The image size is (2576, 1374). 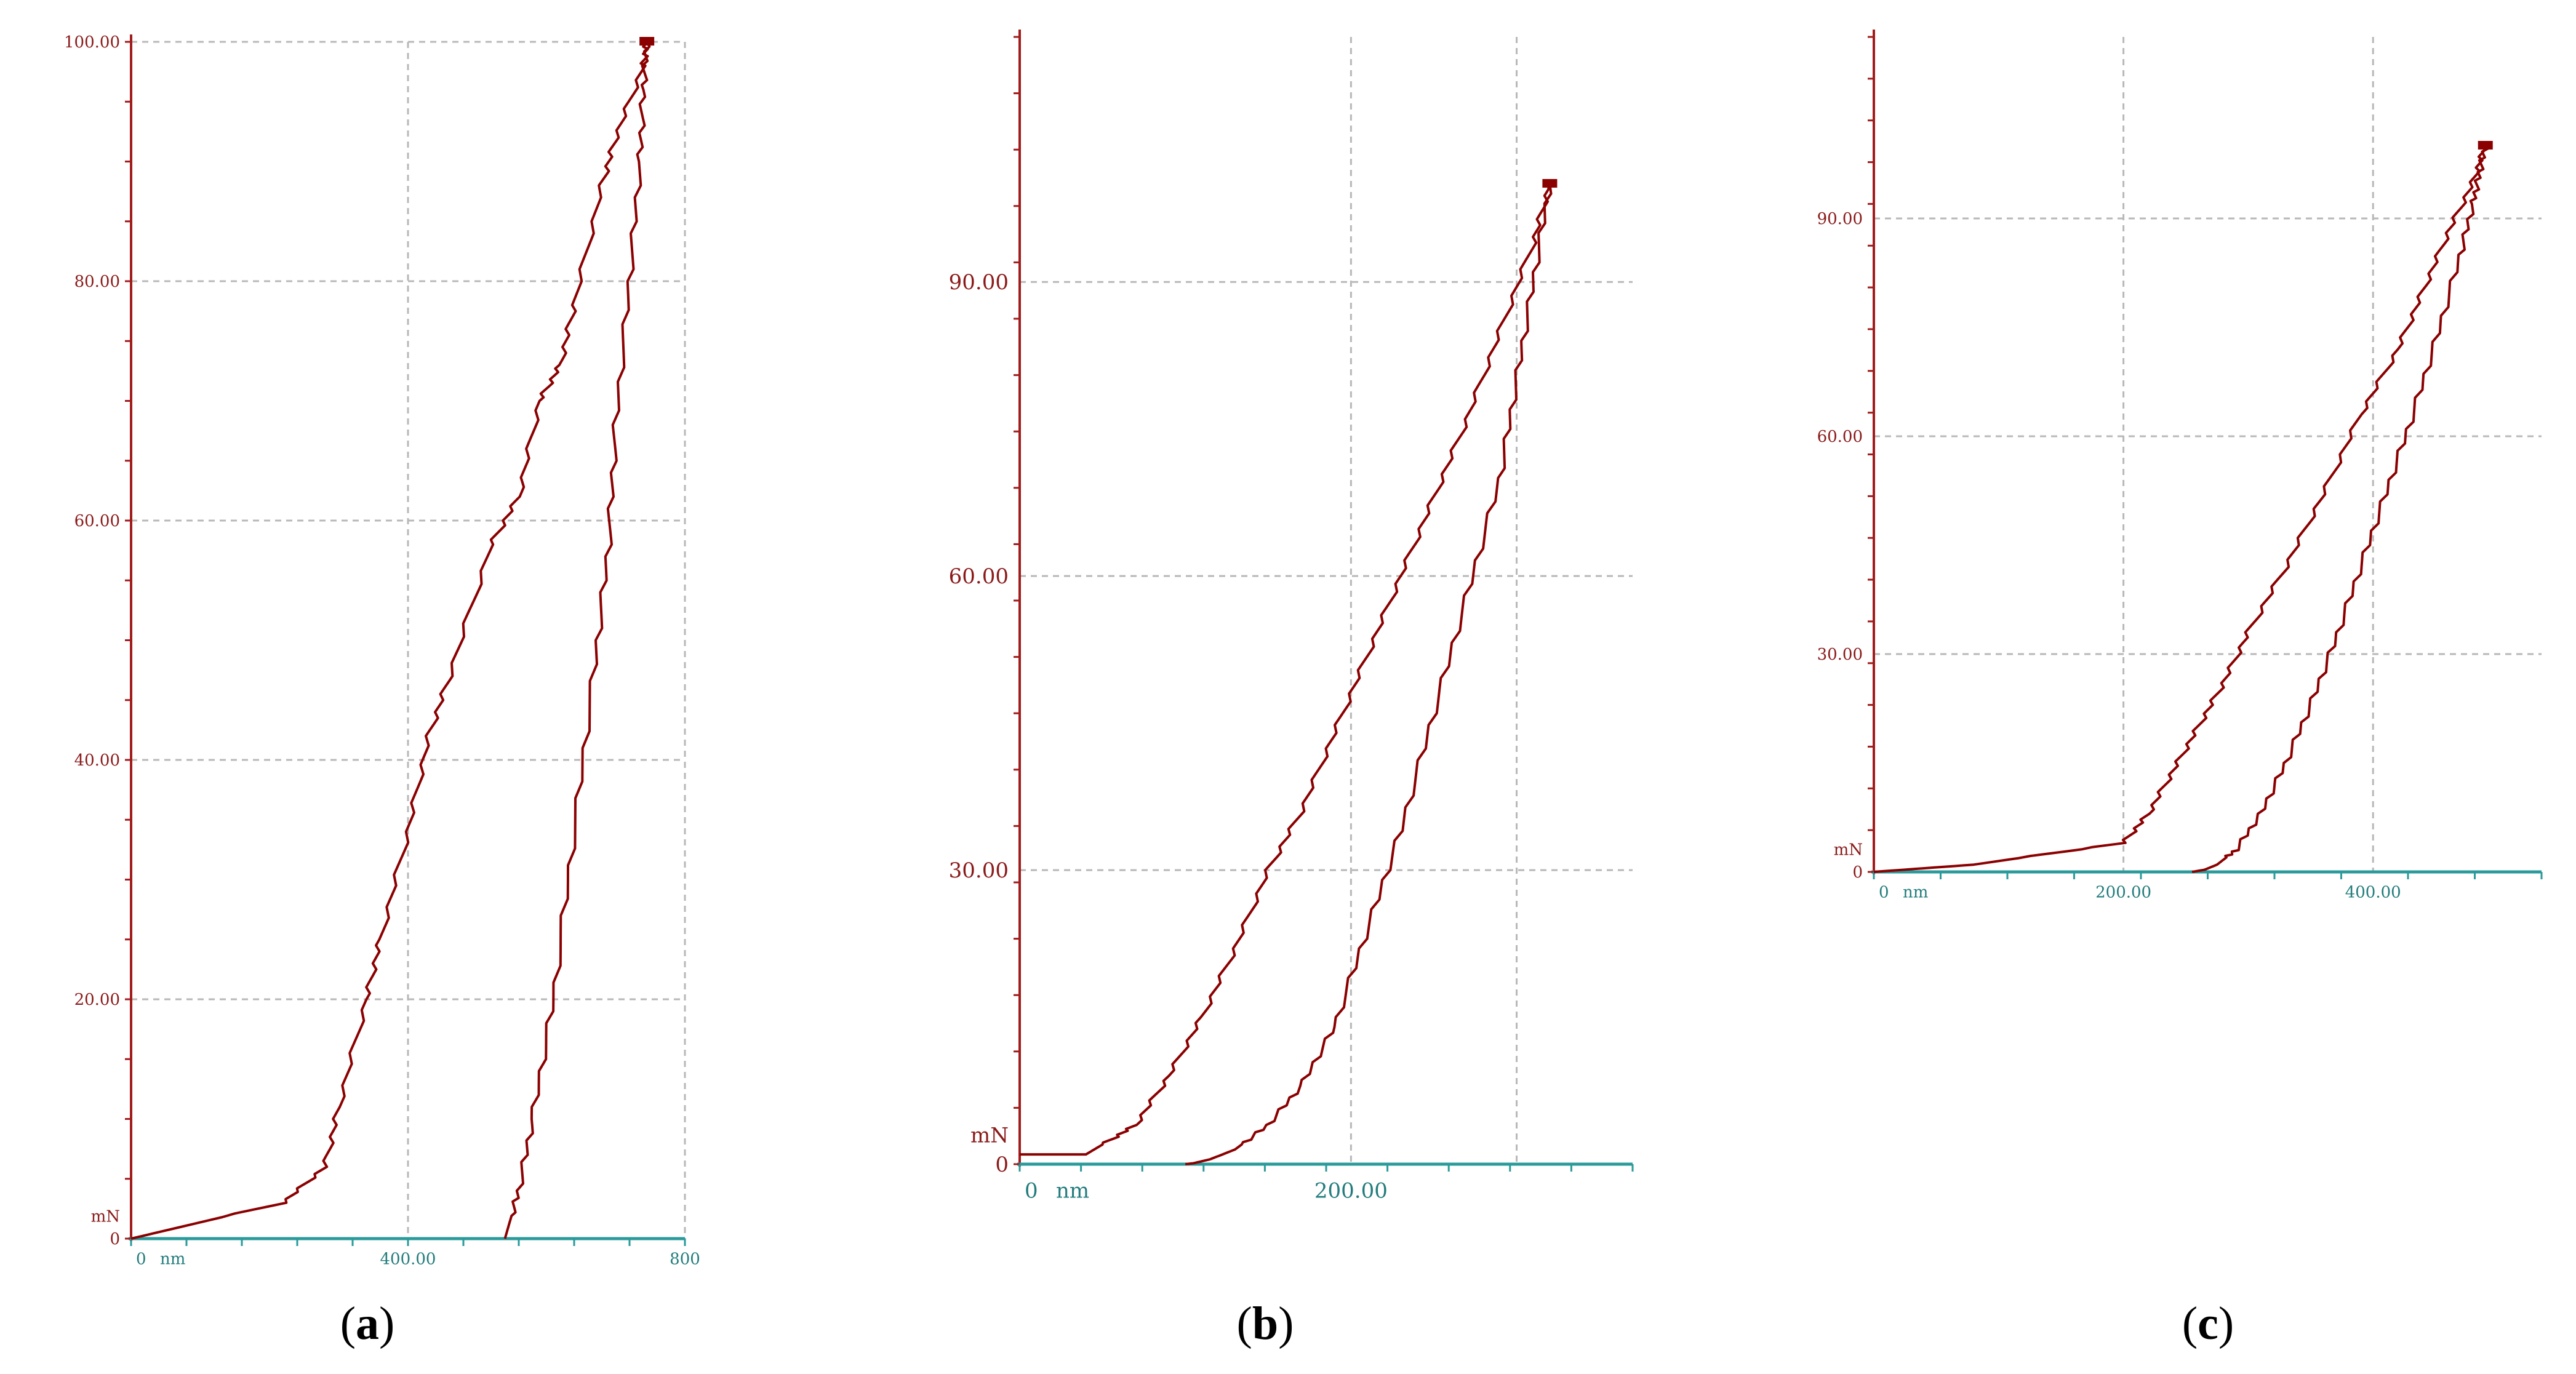 What do you see at coordinates (97, 282) in the screenshot?
I see `y-tick-label: 80.00` at bounding box center [97, 282].